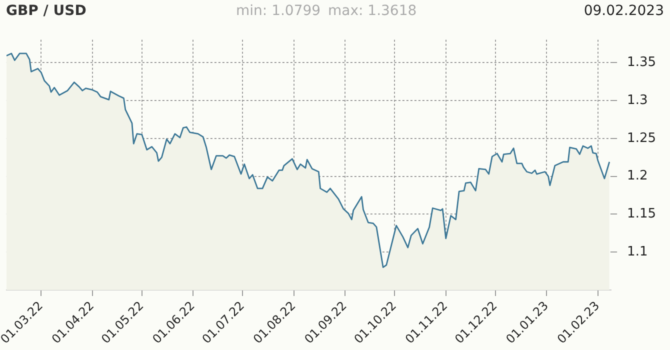  What do you see at coordinates (641, 214) in the screenshot?
I see `y-tick-label: 1.15` at bounding box center [641, 214].